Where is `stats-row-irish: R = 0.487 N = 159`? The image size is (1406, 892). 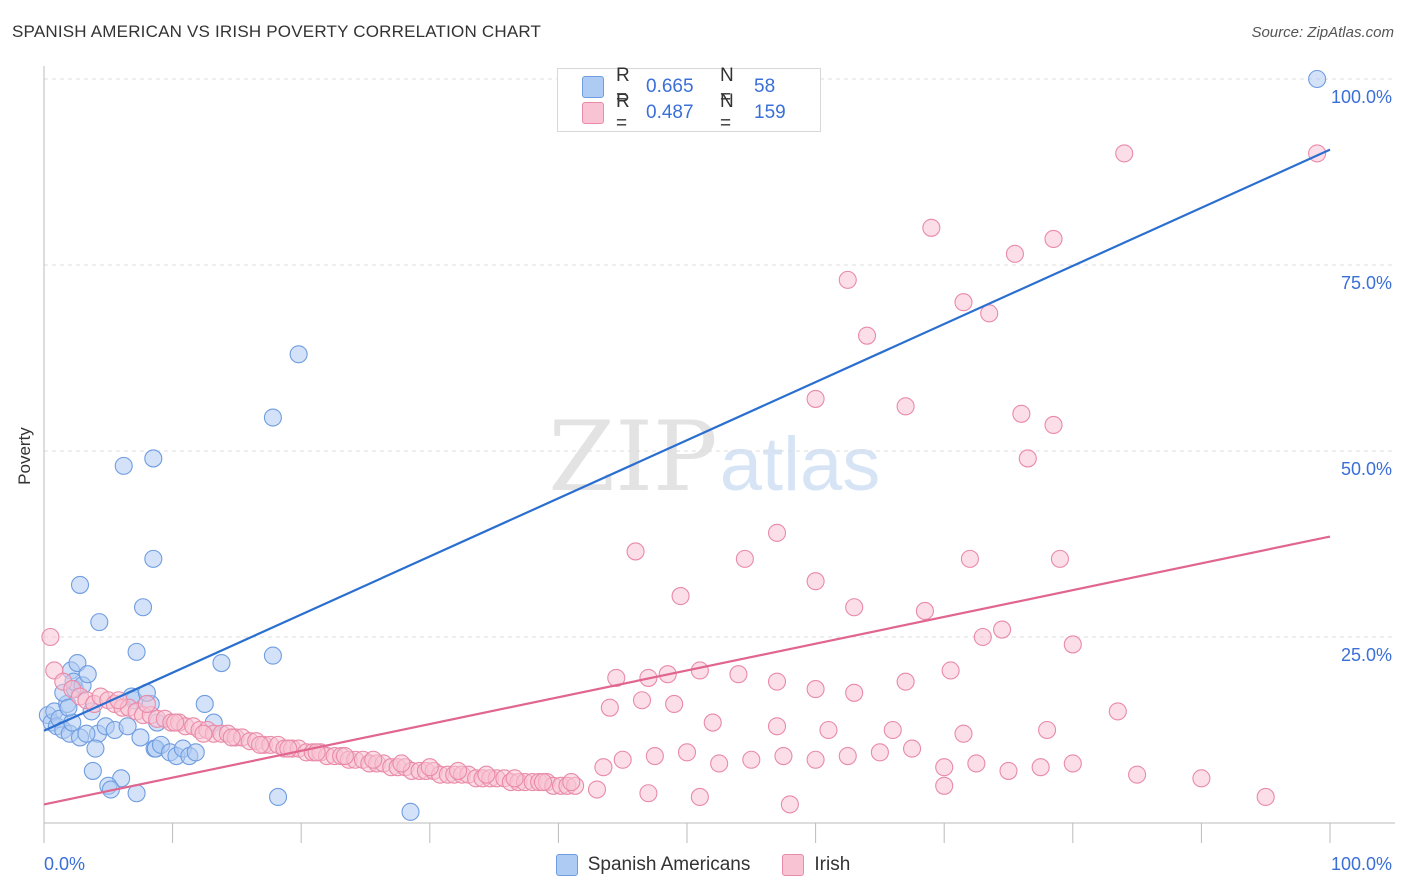 stats-row-irish: R = 0.487 N = 159 is located at coordinates (684, 112).